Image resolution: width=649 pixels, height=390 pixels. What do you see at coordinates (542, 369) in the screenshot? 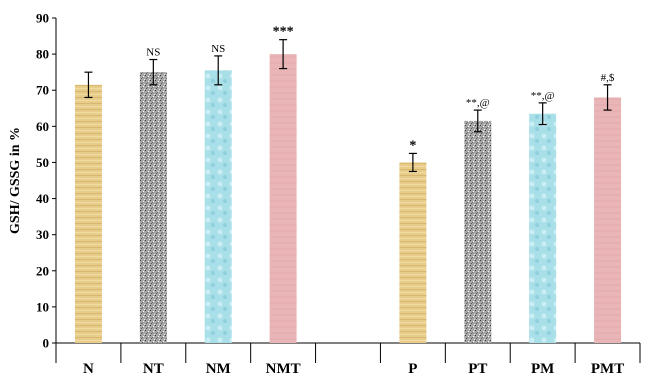
I see `x-tick-label: PM` at bounding box center [542, 369].